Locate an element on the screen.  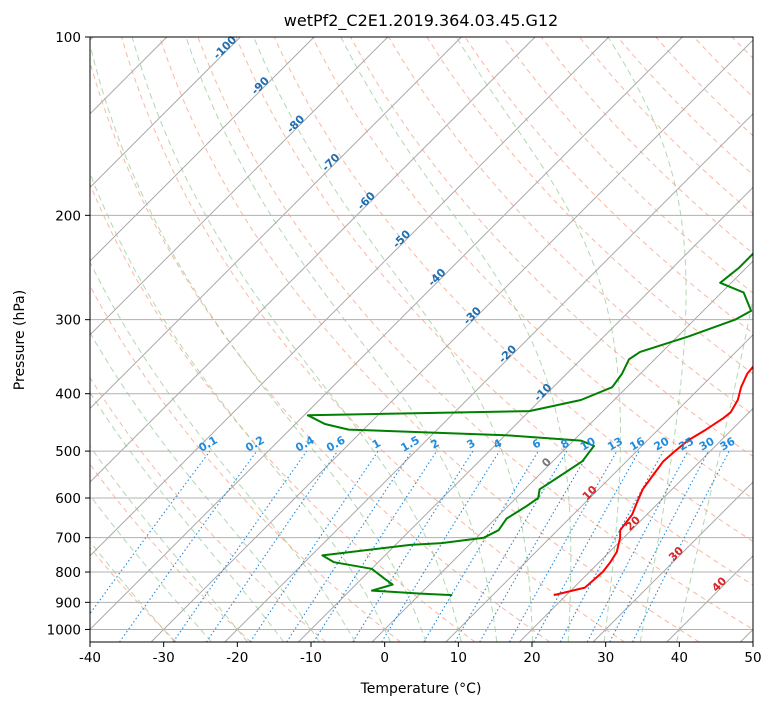
x-tick-label: 30 is located at coordinates (605, 658).